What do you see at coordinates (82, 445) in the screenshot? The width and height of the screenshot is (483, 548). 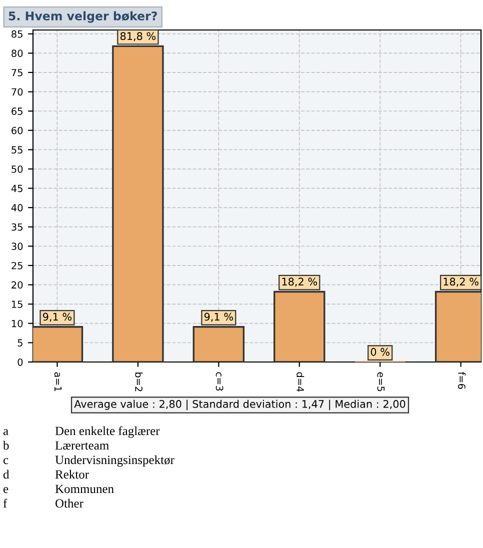 I see `text: Lærerteam` at bounding box center [82, 445].